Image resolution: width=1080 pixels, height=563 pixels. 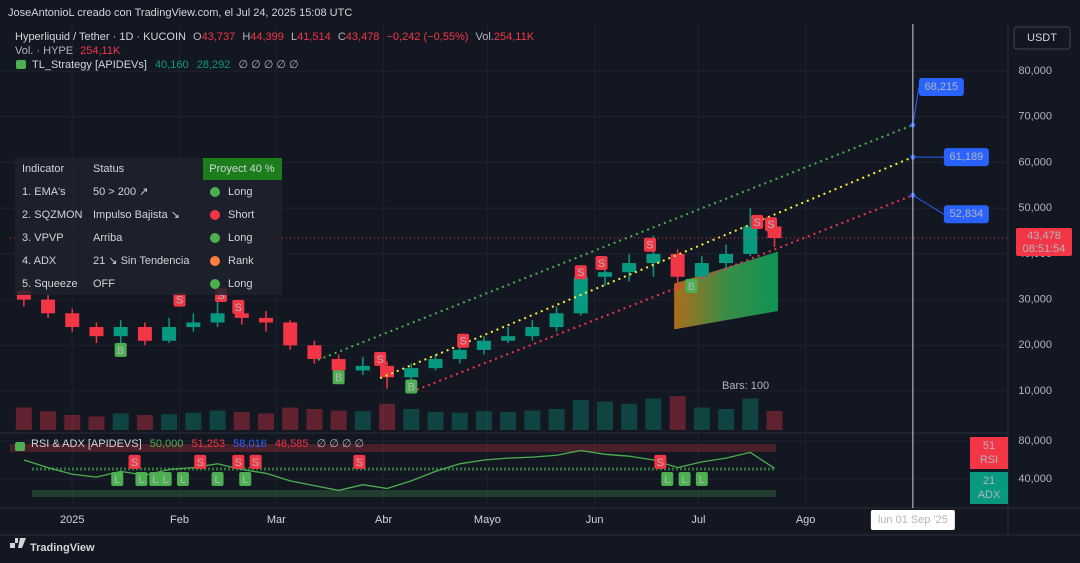 I want to click on y-tick-label: 20,000, so click(x=1035, y=345).